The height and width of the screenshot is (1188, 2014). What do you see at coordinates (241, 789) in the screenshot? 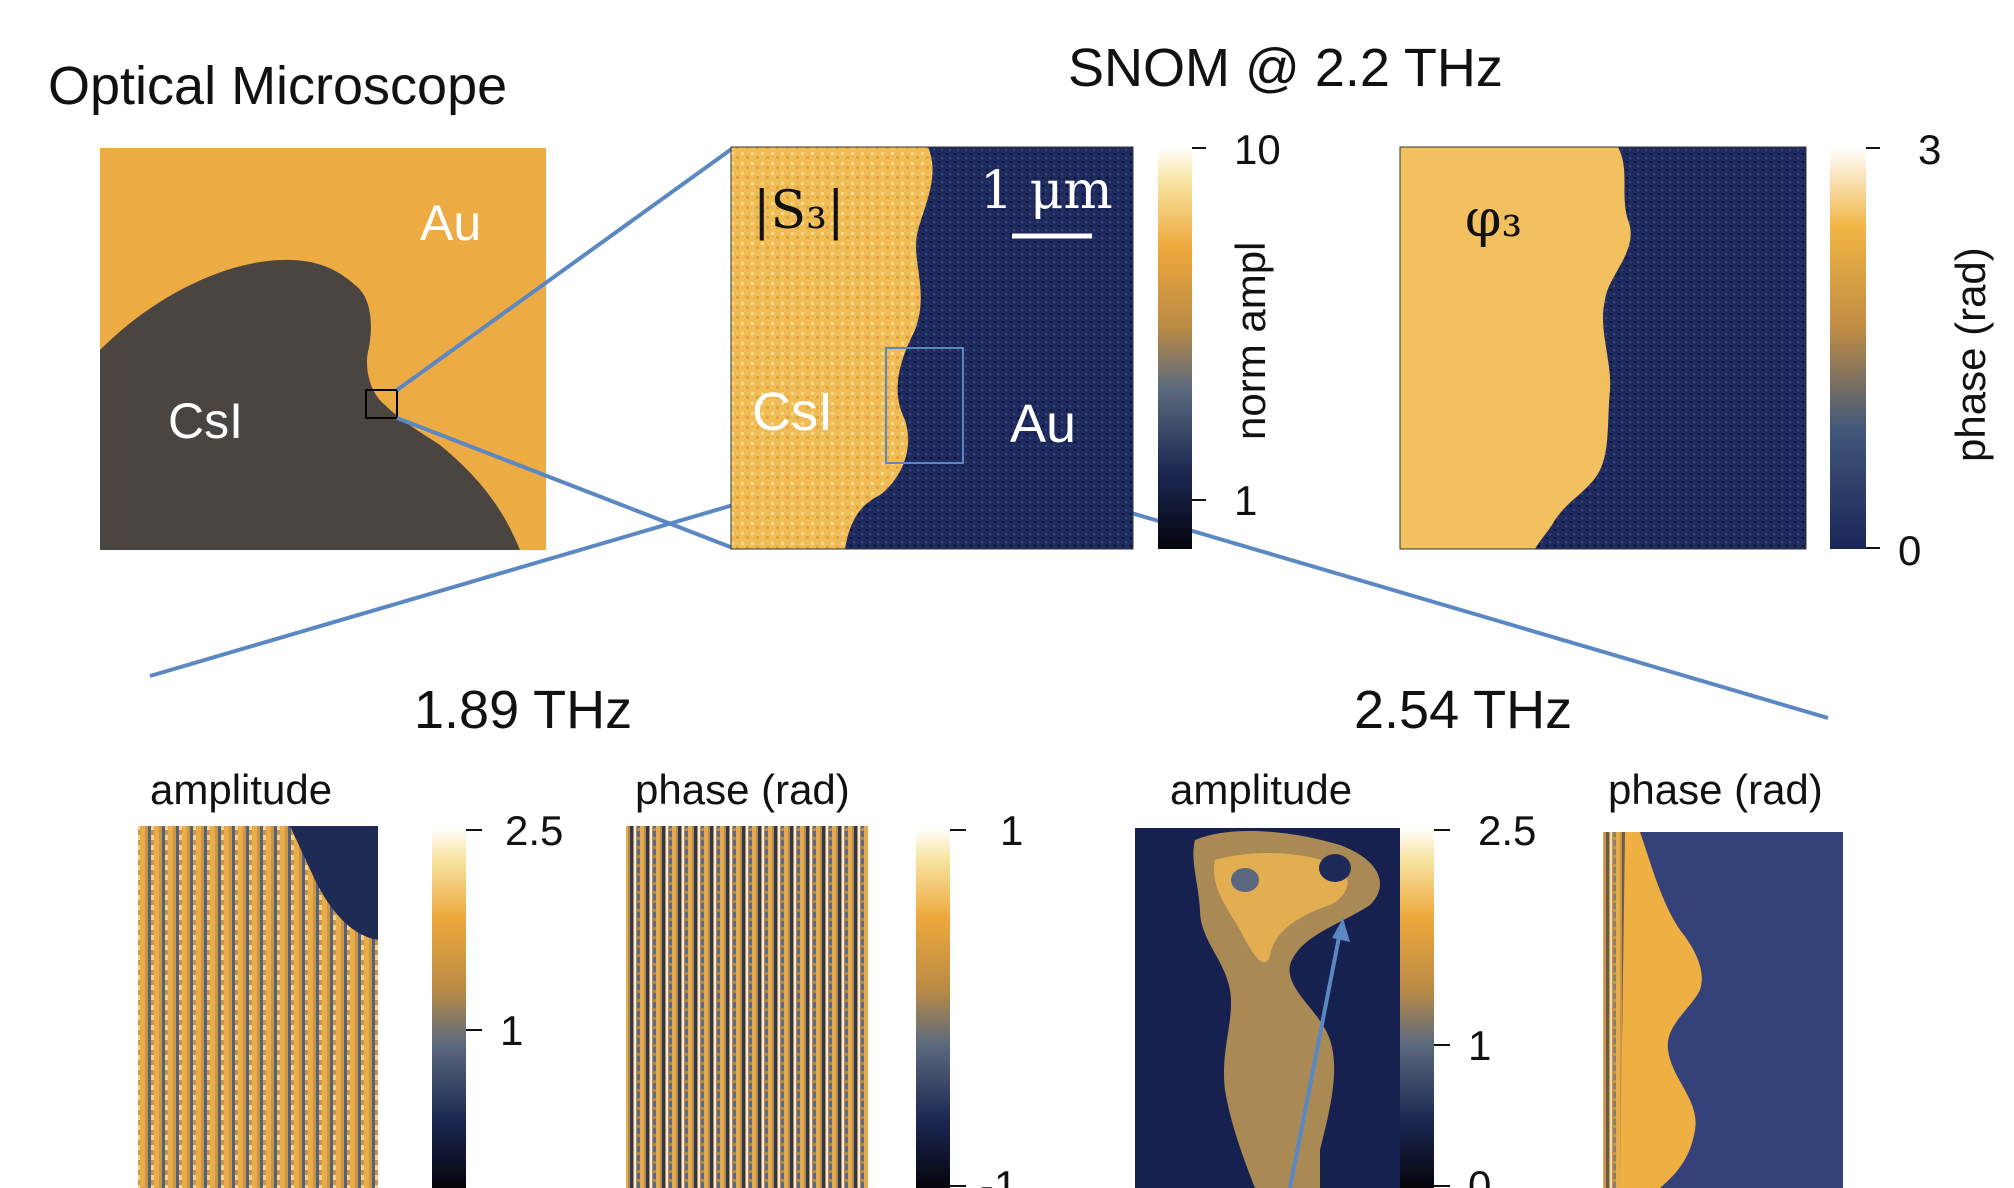
I see `lower-left-amp-title: amplitude` at bounding box center [241, 789].